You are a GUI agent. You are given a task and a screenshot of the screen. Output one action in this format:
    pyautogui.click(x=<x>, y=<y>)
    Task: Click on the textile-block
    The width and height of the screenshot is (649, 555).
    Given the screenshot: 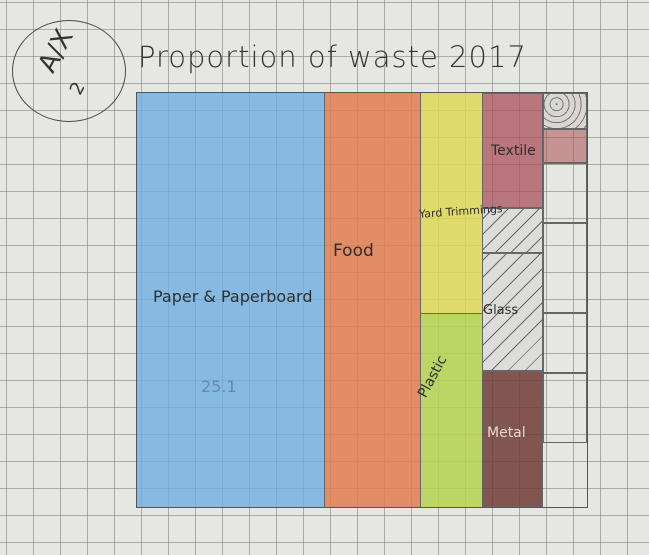 What is the action you would take?
    pyautogui.click(x=512, y=150)
    